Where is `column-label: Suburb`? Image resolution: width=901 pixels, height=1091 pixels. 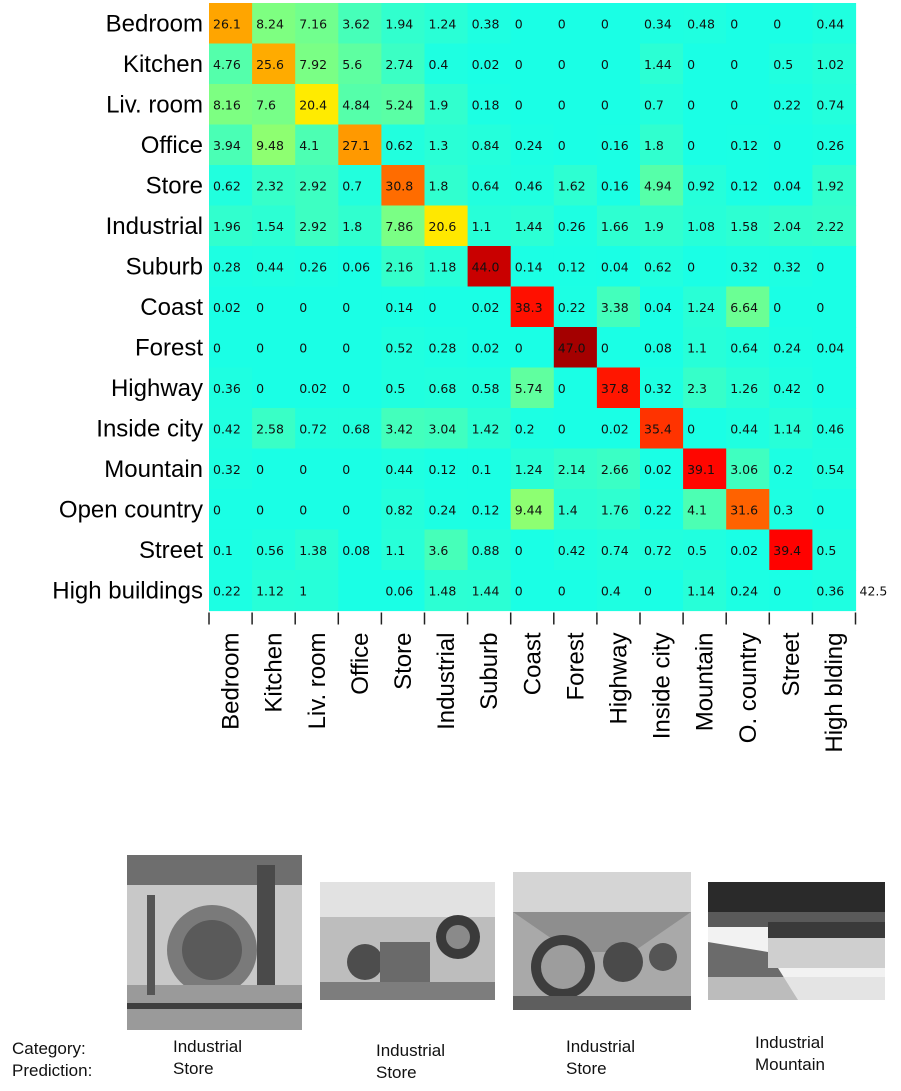 column-label: Suburb is located at coordinates (489, 671).